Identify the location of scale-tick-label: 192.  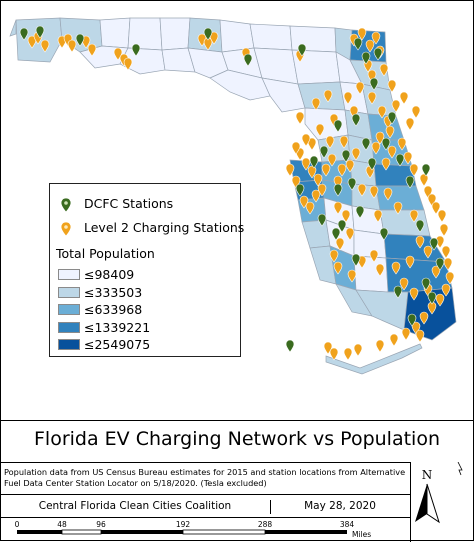
(183, 524).